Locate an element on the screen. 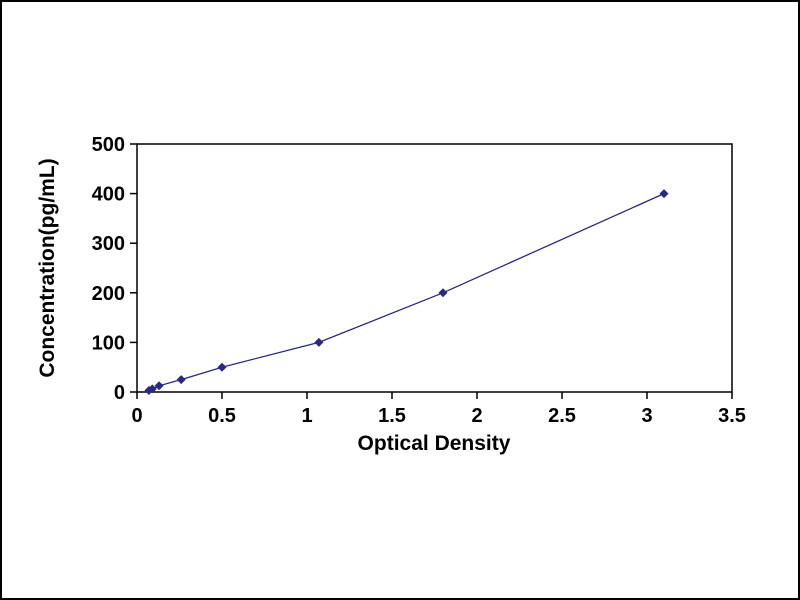 The image size is (800, 600). y-axis-title: Concentration(pg/mL) is located at coordinates (47, 267).